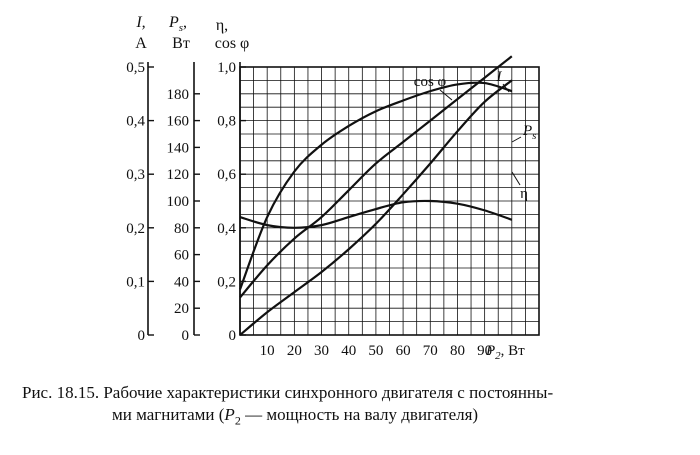  What do you see at coordinates (181, 309) in the screenshot?
I see `ps-axis-tick-label: 20` at bounding box center [181, 309].